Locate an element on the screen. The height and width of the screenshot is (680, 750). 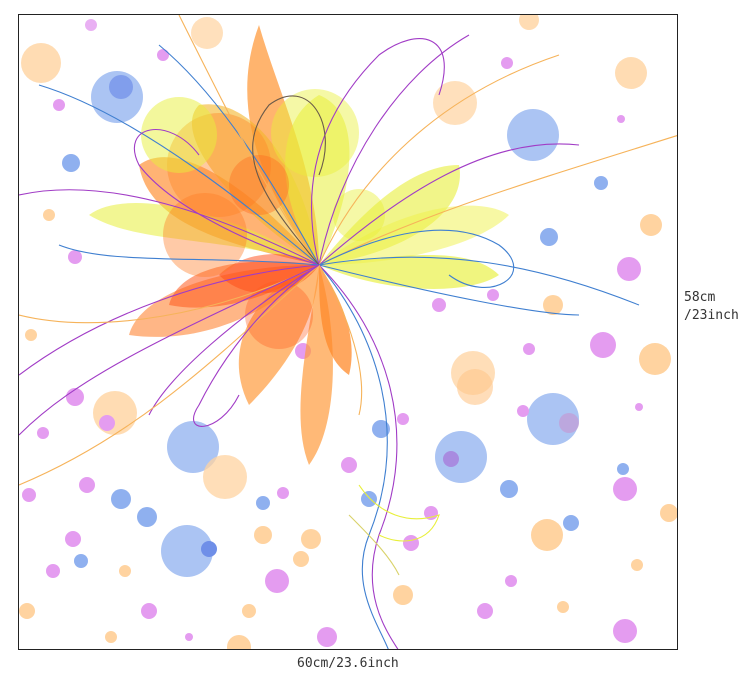
height-dimension-label: 58cm /23inch is located at coordinates (711, 307).